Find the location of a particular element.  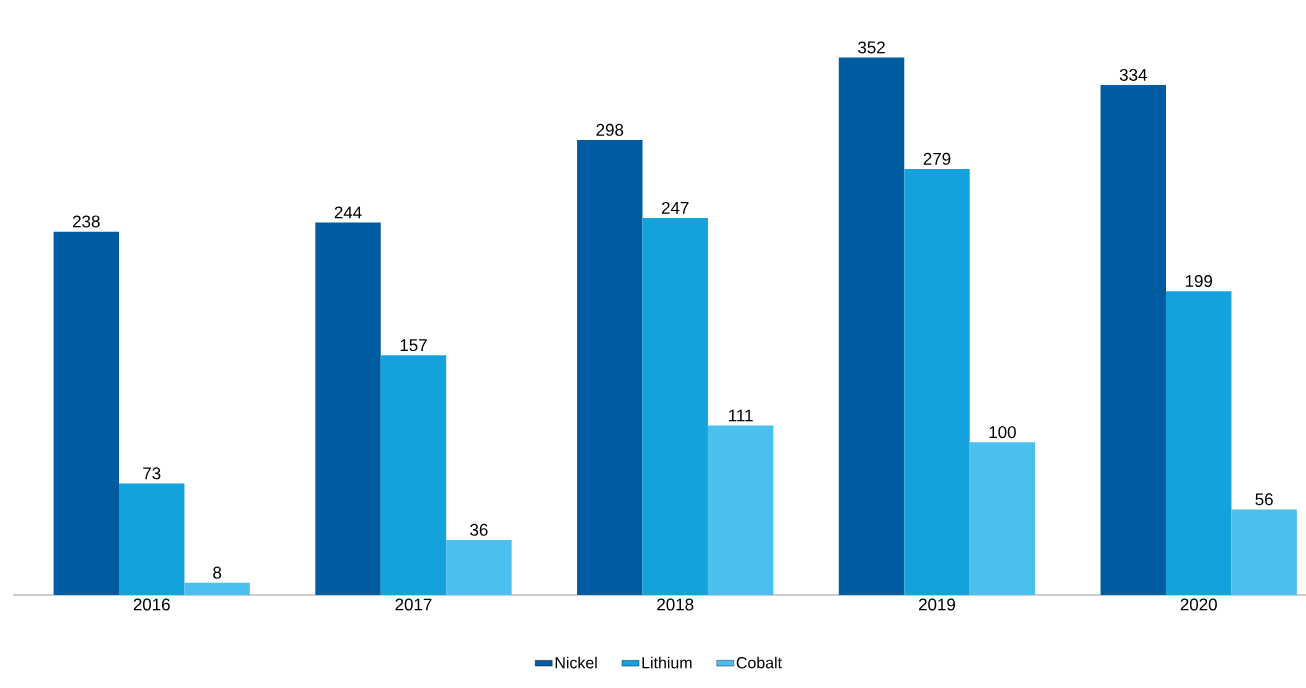

data-label: 298 is located at coordinates (610, 129).